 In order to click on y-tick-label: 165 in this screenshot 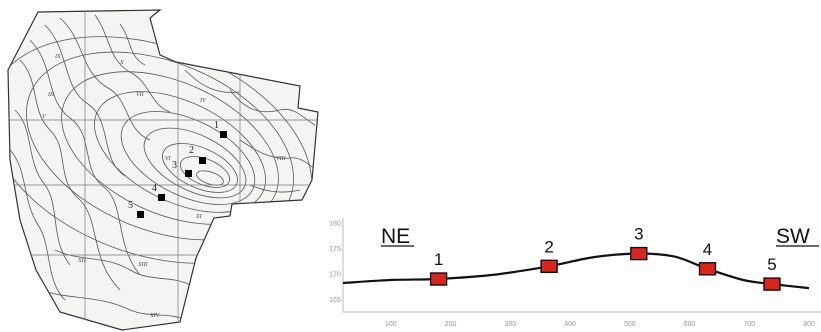, I will do `click(335, 300)`.